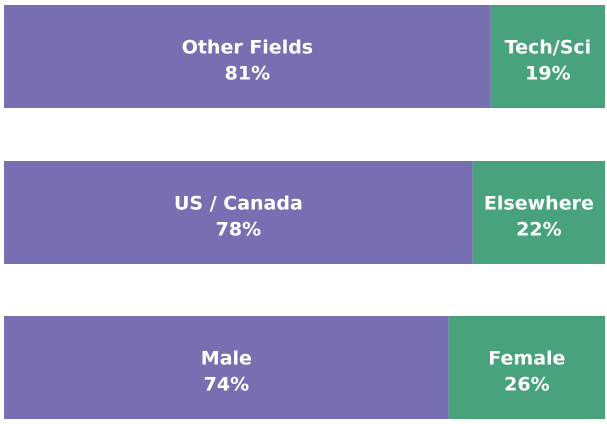  Describe the element at coordinates (538, 230) in the screenshot. I see `segment-value-label: 22%` at that location.